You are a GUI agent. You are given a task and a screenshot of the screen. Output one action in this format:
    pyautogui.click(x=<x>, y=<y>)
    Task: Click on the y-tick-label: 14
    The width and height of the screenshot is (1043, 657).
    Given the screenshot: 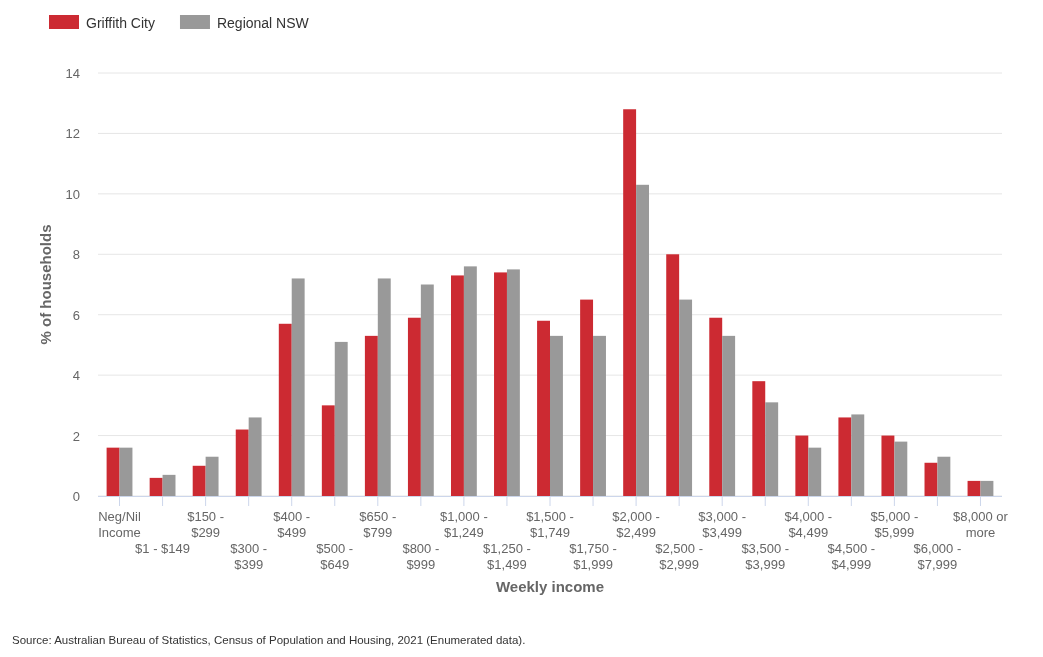 What is the action you would take?
    pyautogui.click(x=72, y=73)
    